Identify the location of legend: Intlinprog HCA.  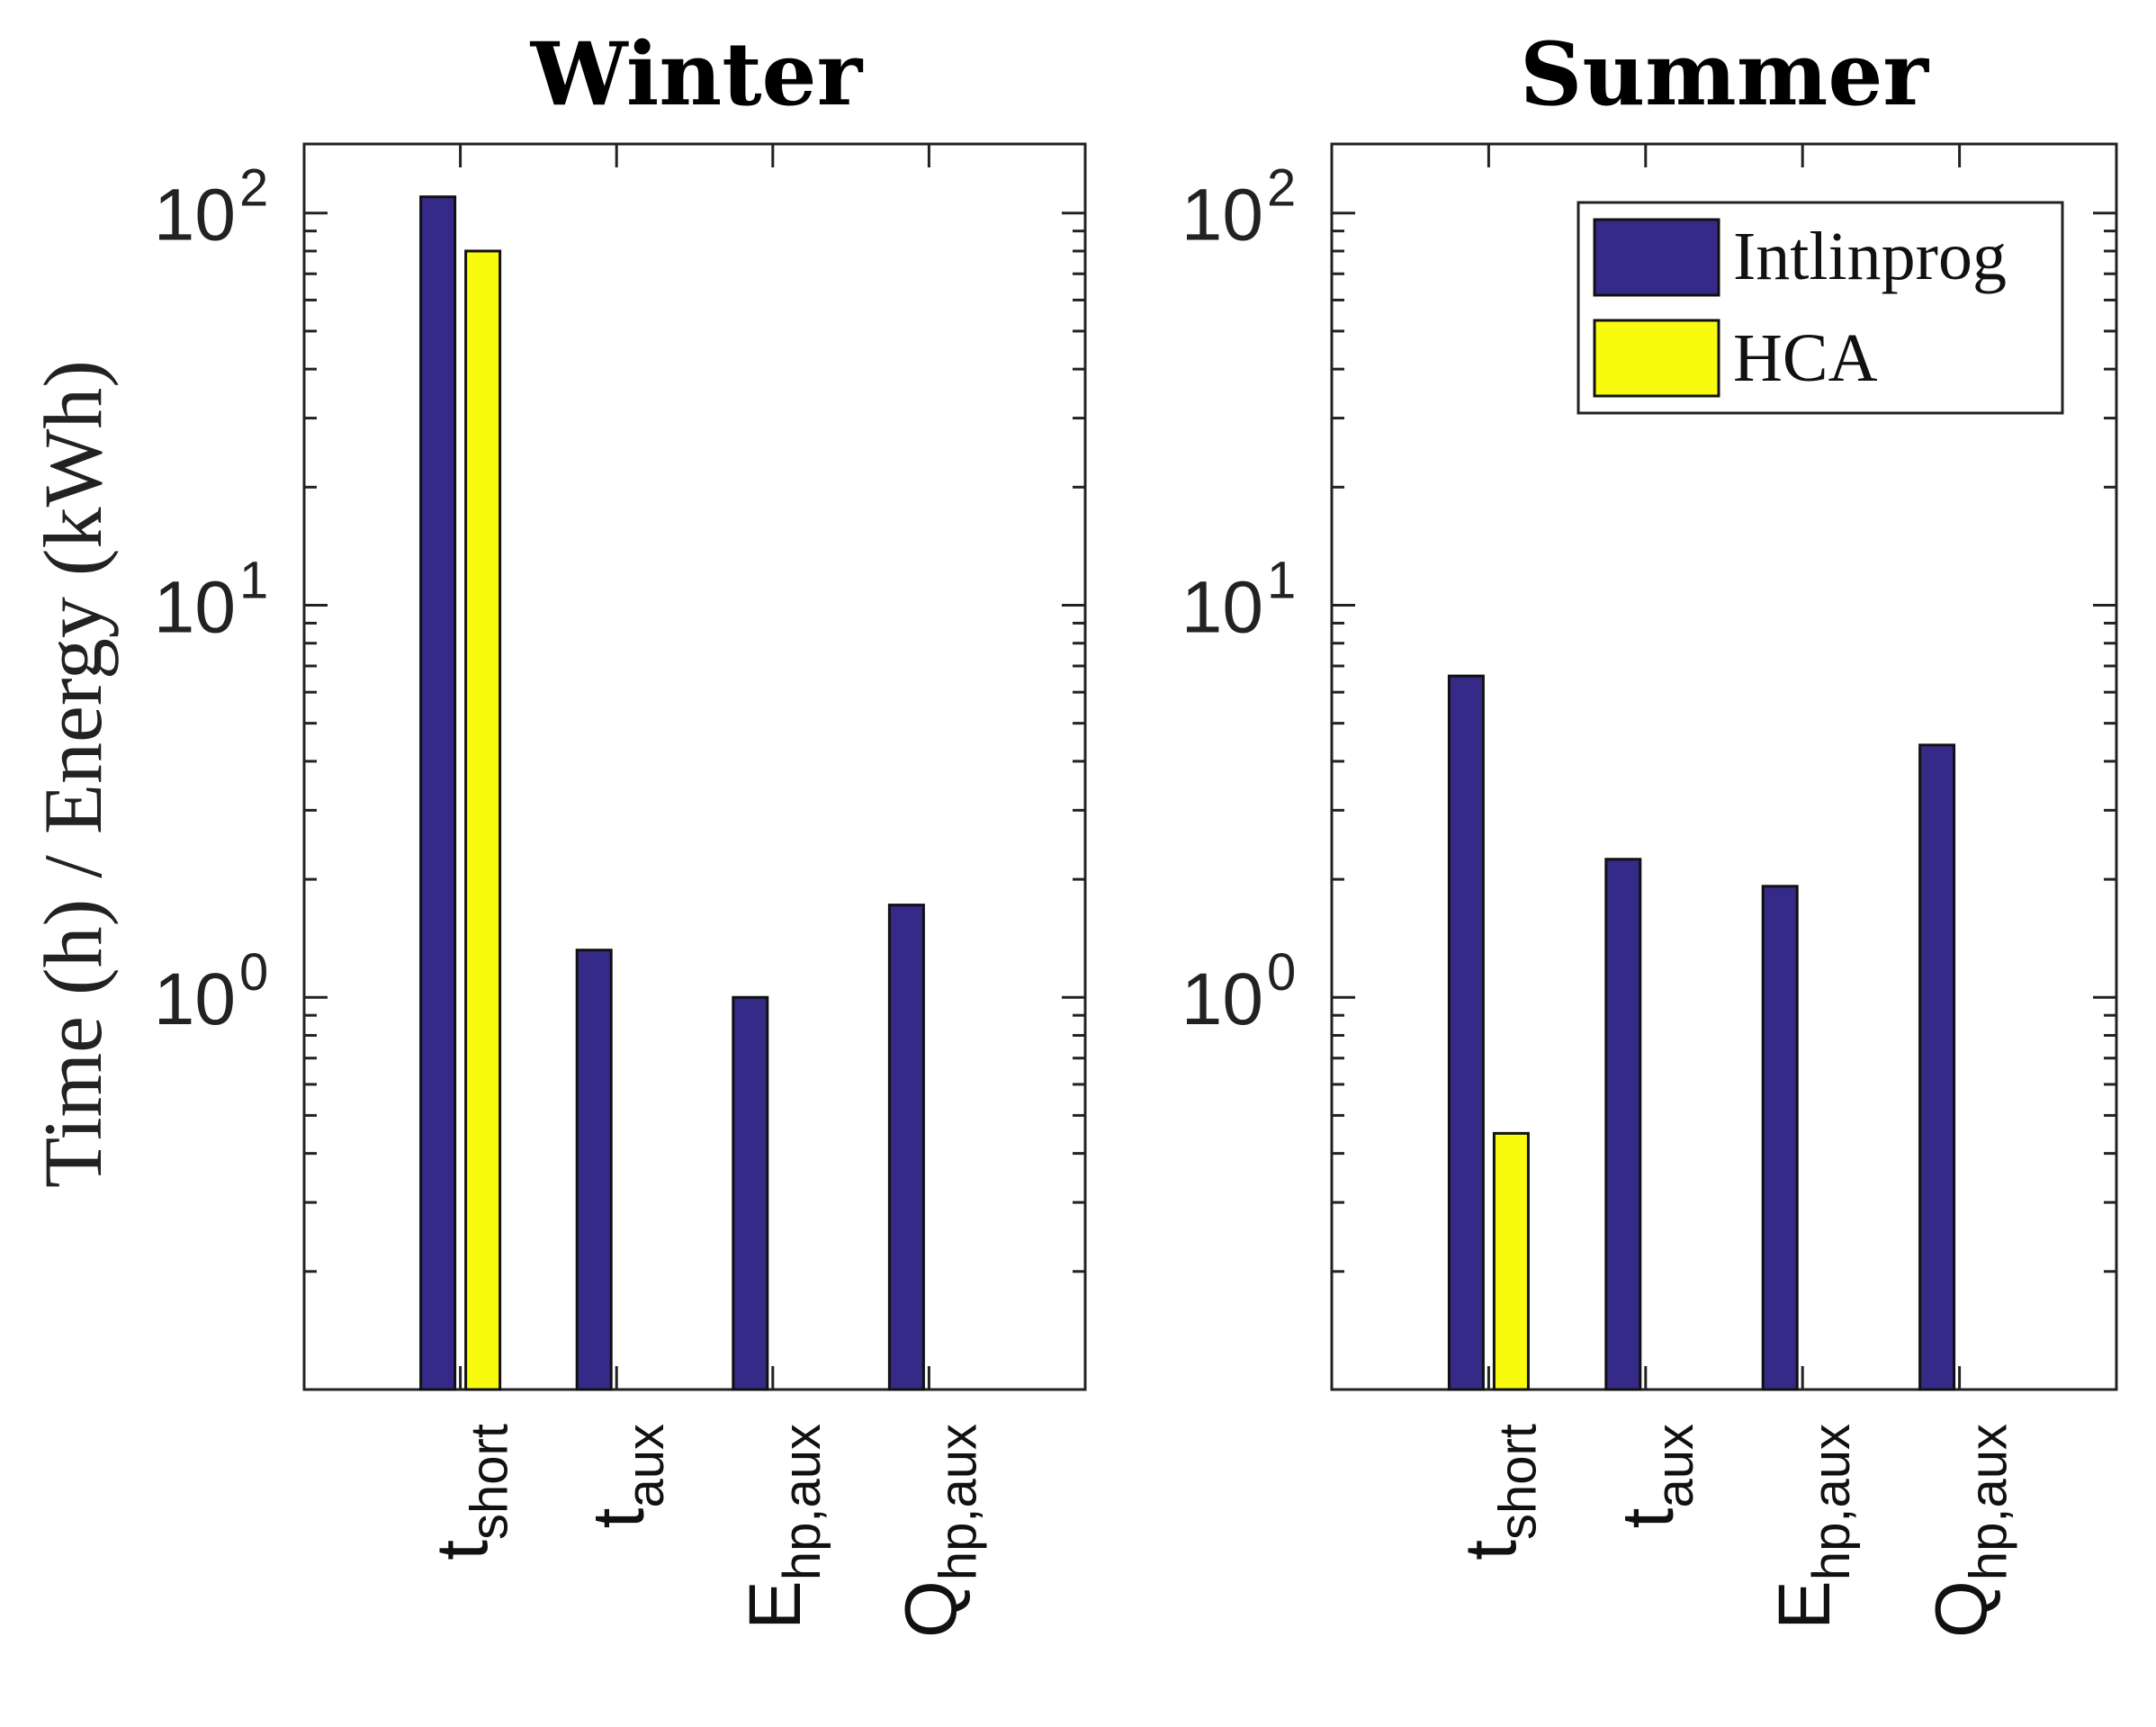
(1820, 308).